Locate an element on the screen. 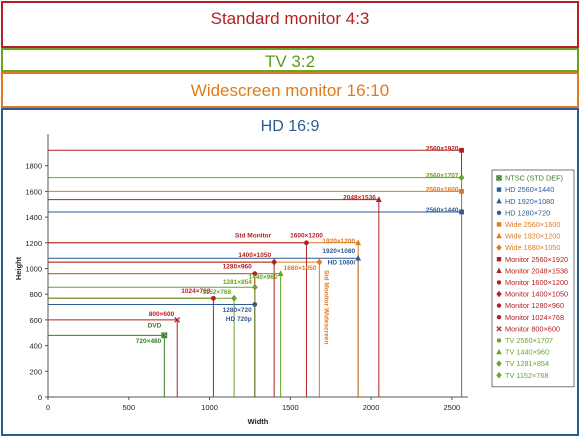 The image size is (580, 437). data-label-1920-1200: 1920×1200 is located at coordinates (338, 241).